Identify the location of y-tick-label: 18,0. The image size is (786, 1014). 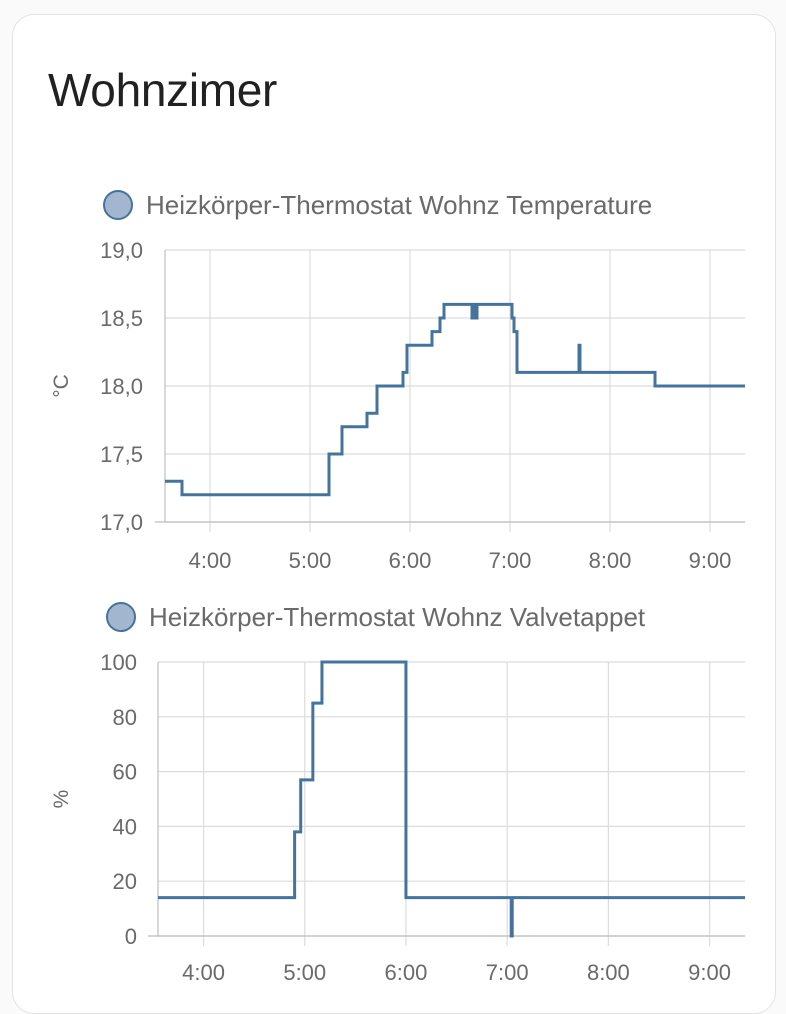
(121, 386).